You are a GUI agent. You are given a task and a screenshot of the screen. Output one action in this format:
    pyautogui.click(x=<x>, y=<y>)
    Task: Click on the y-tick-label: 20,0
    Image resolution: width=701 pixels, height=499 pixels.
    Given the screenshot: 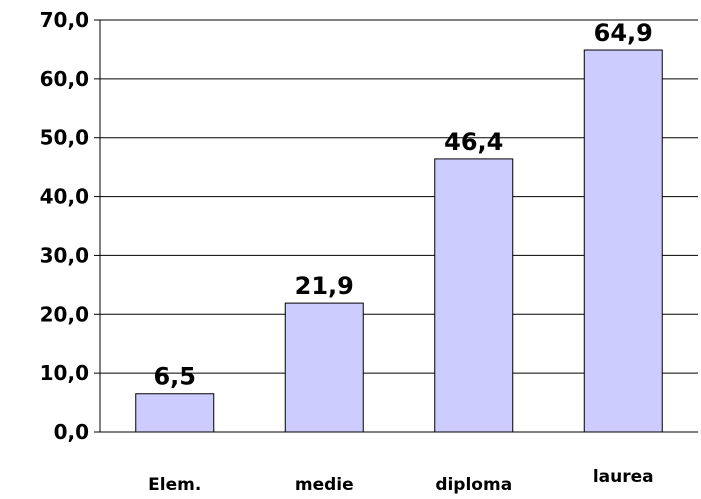 What is the action you would take?
    pyautogui.click(x=64, y=314)
    